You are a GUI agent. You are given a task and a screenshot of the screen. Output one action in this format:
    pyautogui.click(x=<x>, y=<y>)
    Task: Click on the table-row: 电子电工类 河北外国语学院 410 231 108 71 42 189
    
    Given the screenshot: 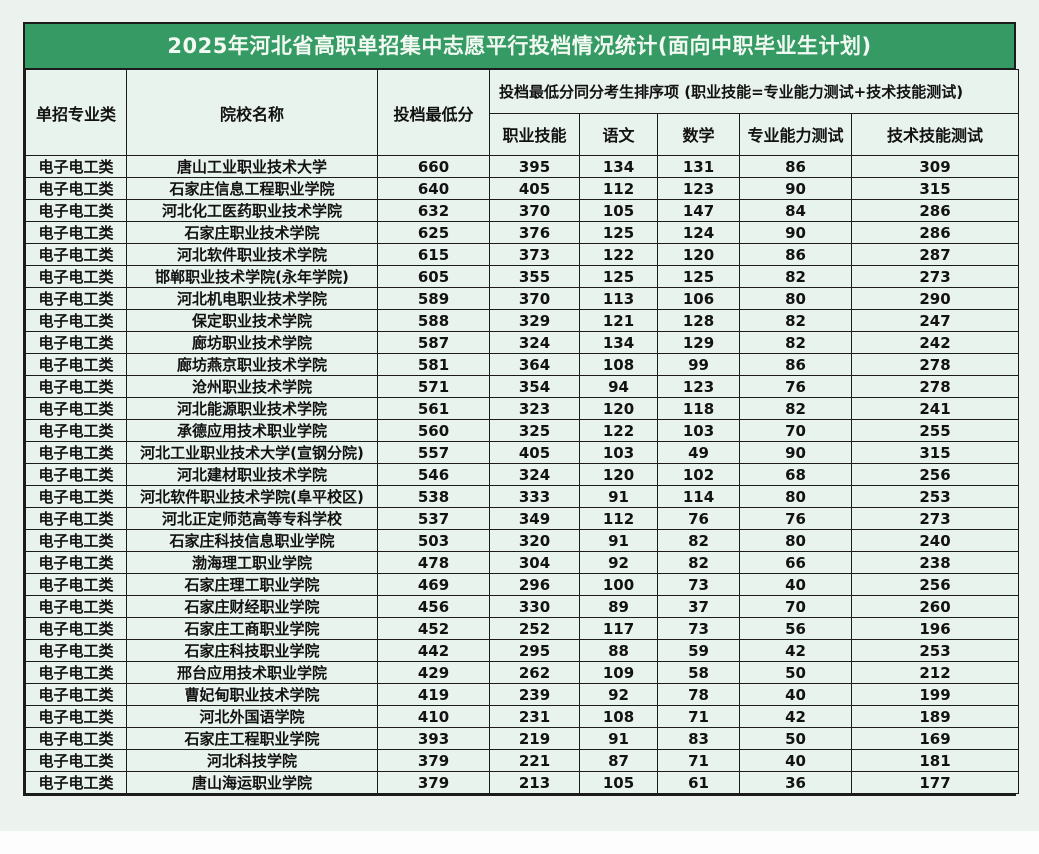 What is the action you would take?
    pyautogui.click(x=522, y=716)
    